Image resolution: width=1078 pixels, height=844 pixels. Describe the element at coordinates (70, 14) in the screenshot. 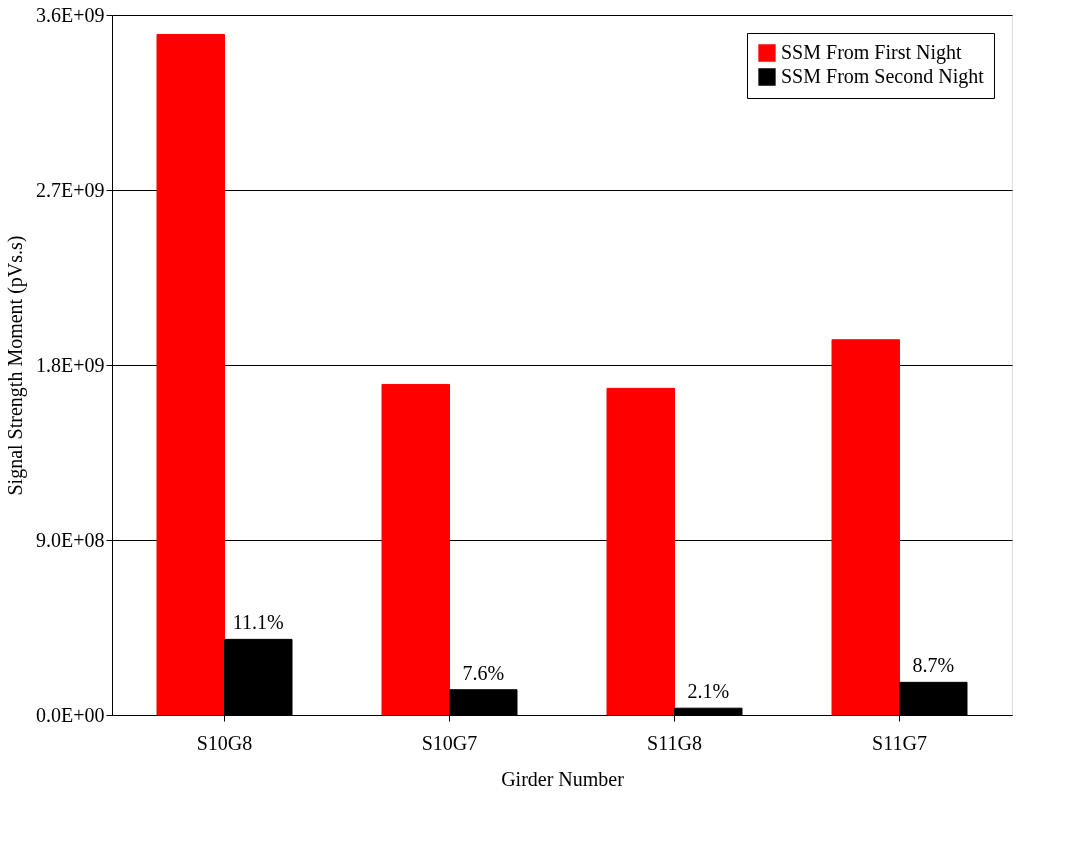

I see `y-tick-label: 3.6E+09` at that location.